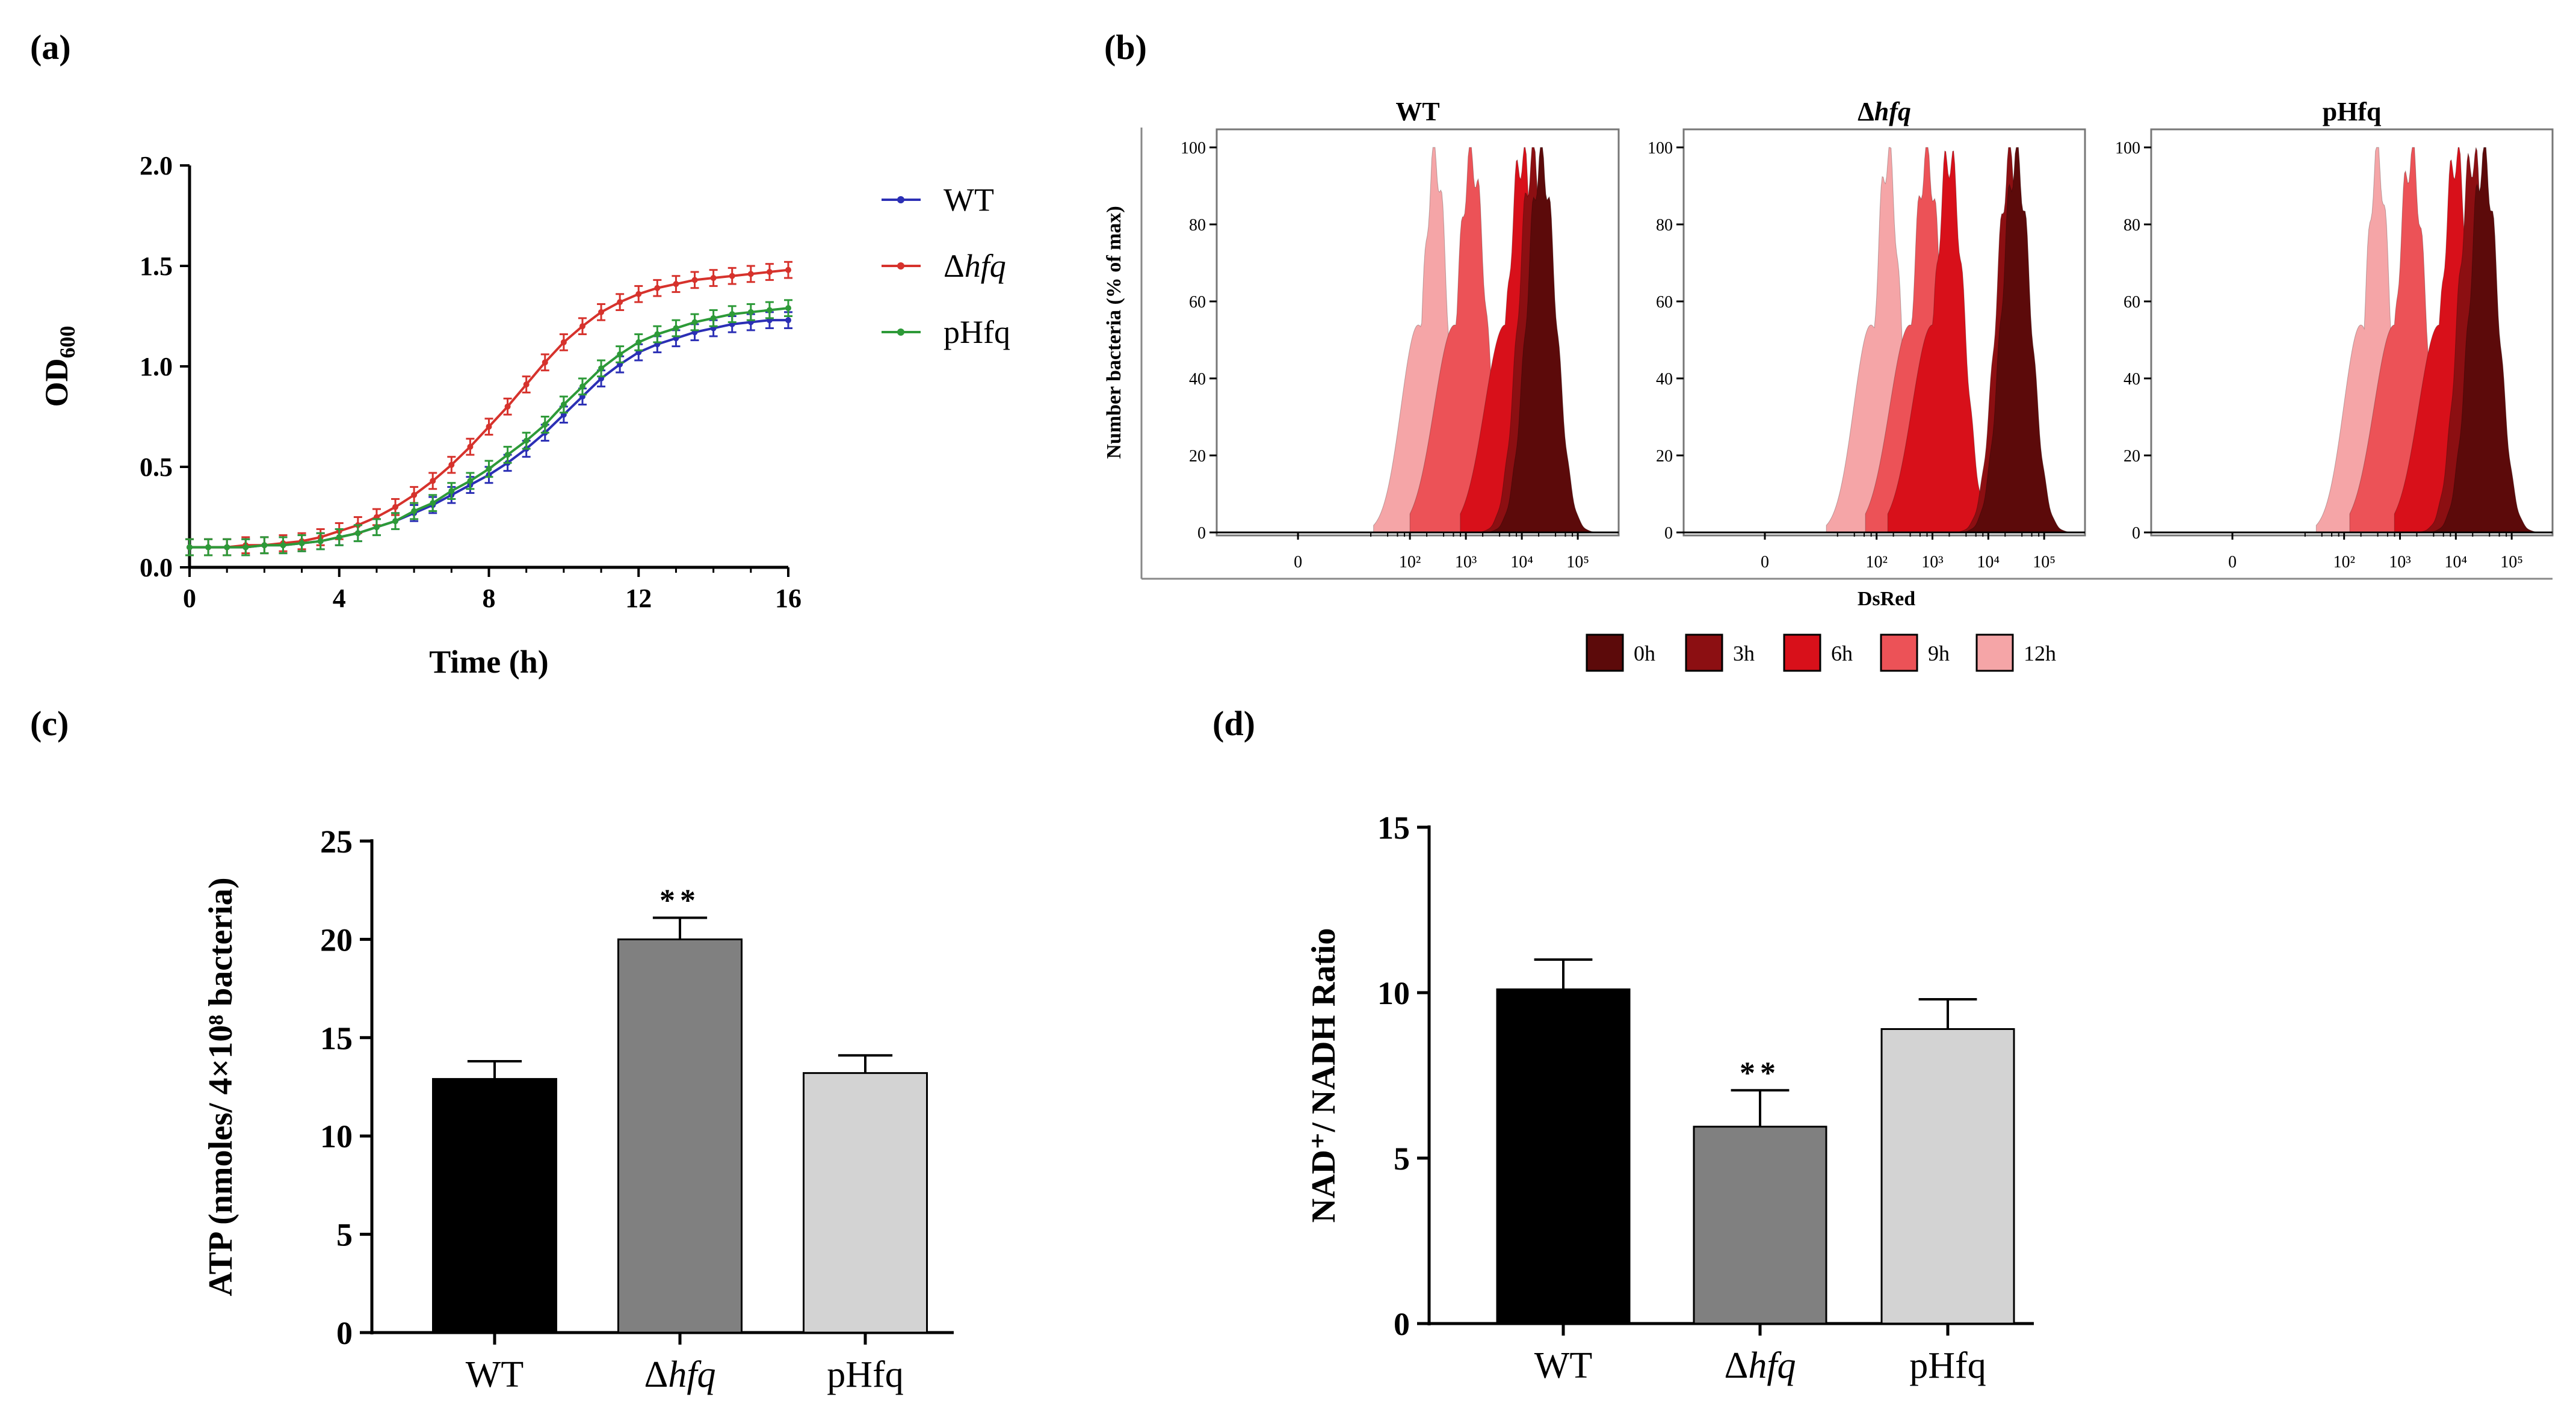 This screenshot has height=1415, width=2576. Describe the element at coordinates (1947, 1365) in the screenshot. I see `x-category-label: pHfq` at that location.